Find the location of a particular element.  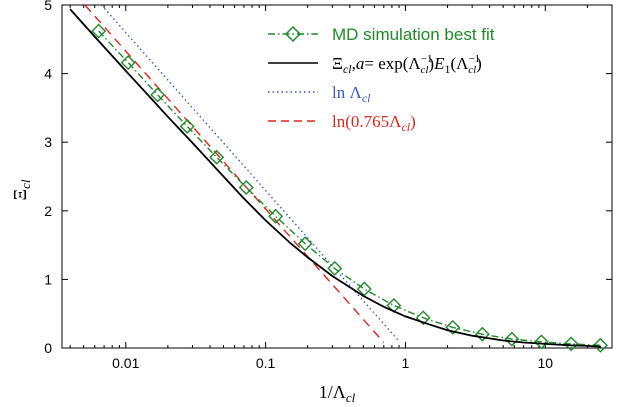

legend-diamond-marker is located at coordinates (293, 34).